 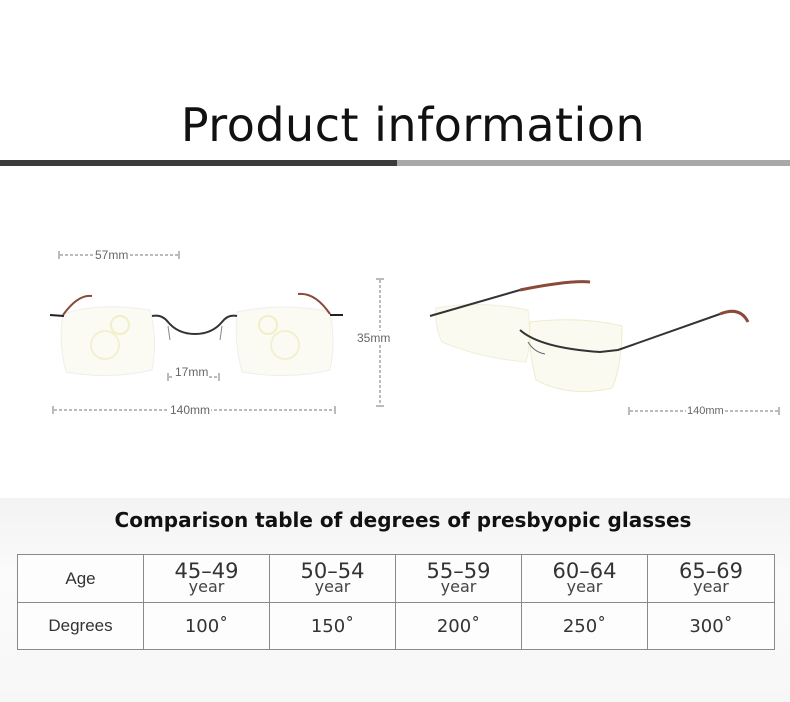 What do you see at coordinates (413, 125) in the screenshot?
I see `page-title: Product information` at bounding box center [413, 125].